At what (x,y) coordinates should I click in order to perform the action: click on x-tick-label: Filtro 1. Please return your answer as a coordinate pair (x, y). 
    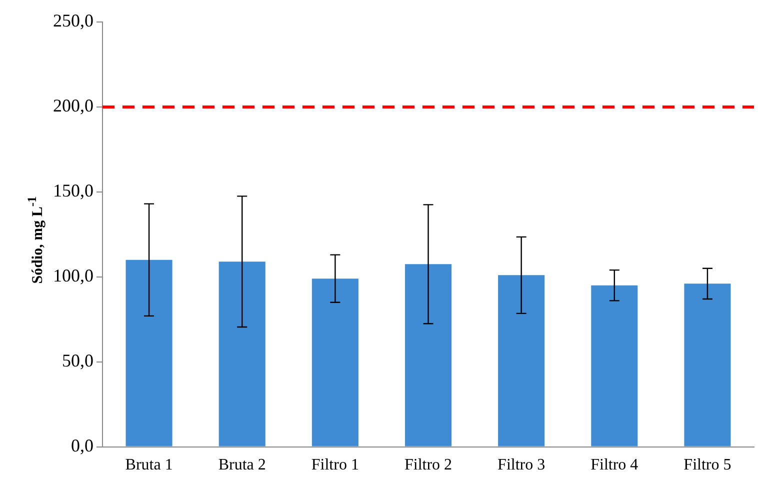
    Looking at the image, I should click on (335, 465).